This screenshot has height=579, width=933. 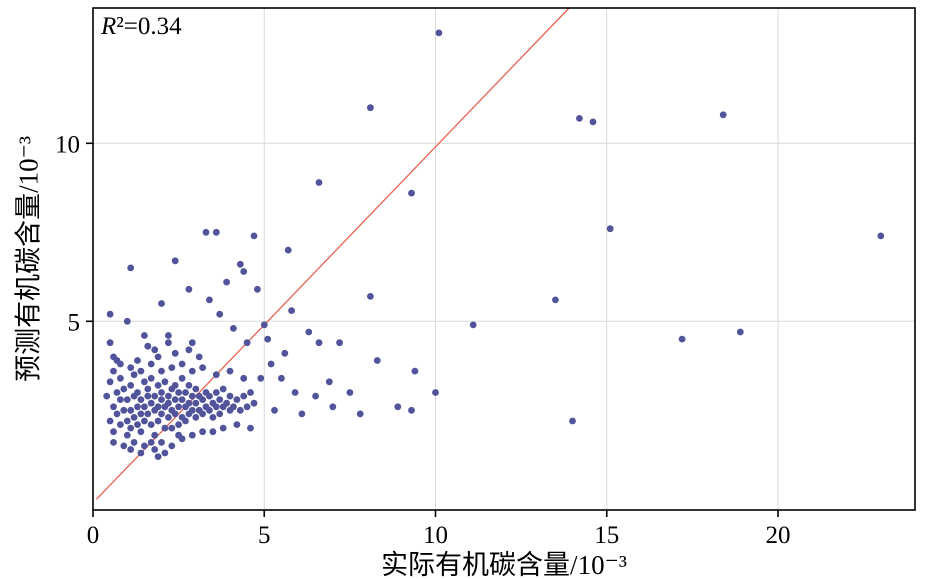 What do you see at coordinates (504, 564) in the screenshot?
I see `x-axis-label: 实际有机碳含量/10⁻³` at bounding box center [504, 564].